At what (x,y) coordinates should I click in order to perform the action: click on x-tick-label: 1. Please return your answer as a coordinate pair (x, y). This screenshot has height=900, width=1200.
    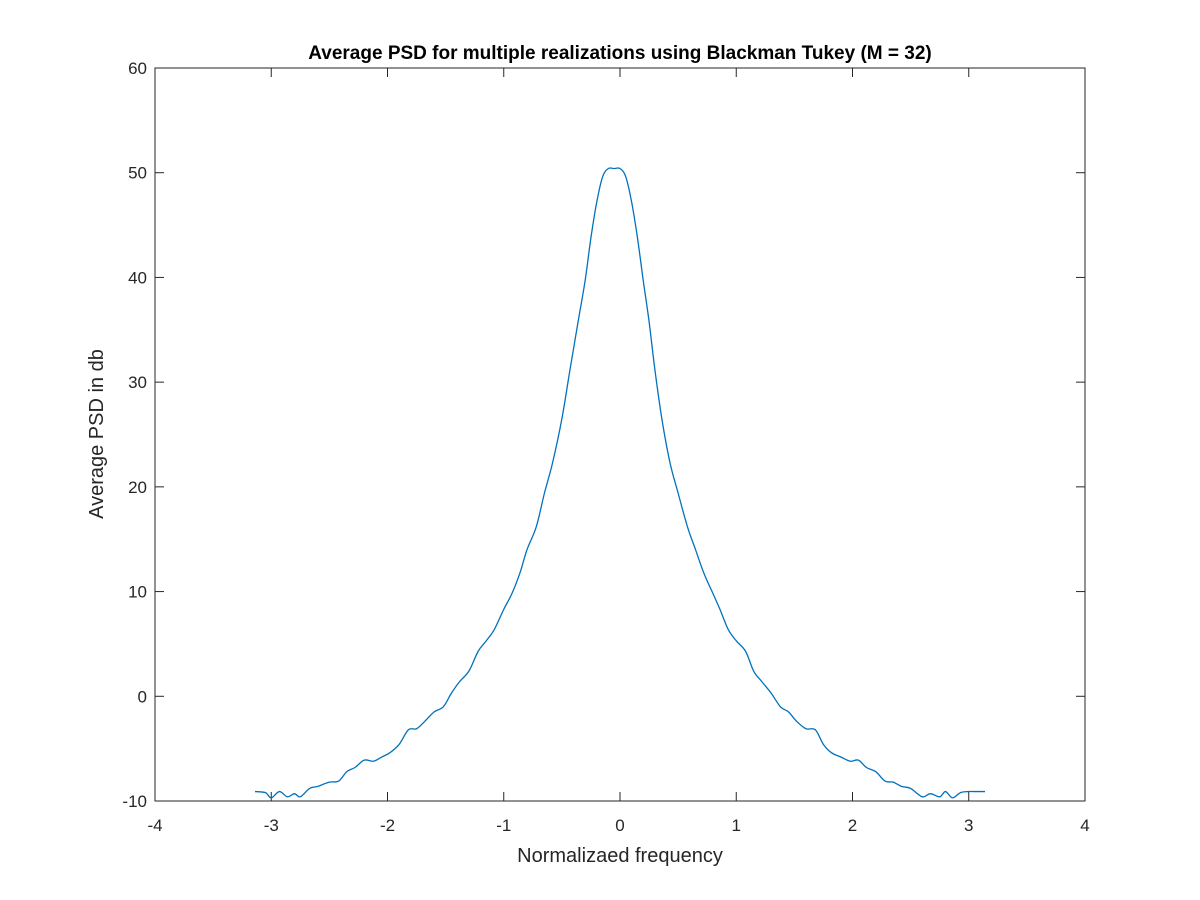
    Looking at the image, I should click on (736, 825).